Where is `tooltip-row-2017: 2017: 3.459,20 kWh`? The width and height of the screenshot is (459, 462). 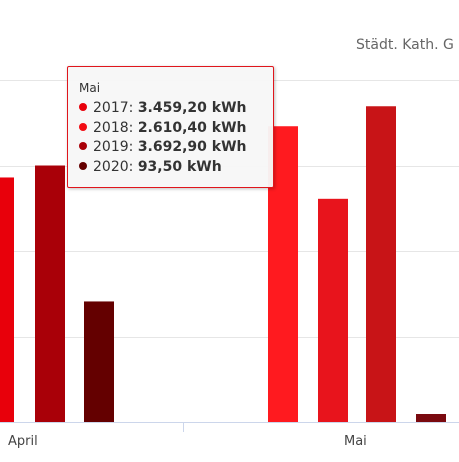 tooltip-row-2017: 2017: 3.459,20 kWh is located at coordinates (171, 109).